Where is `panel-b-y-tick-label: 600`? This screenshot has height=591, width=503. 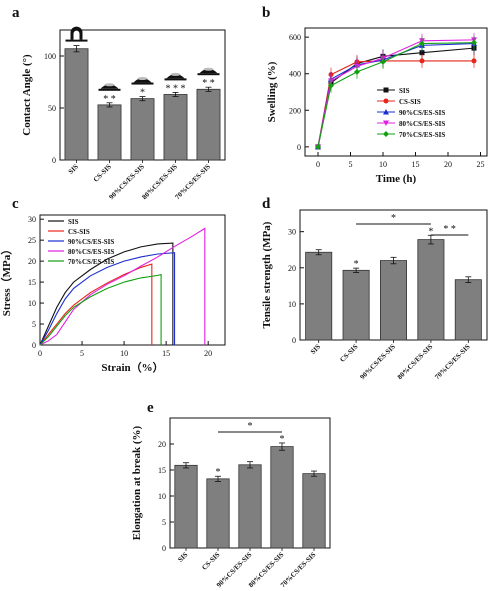
panel-b-y-tick-label: 600 is located at coordinates (295, 37).